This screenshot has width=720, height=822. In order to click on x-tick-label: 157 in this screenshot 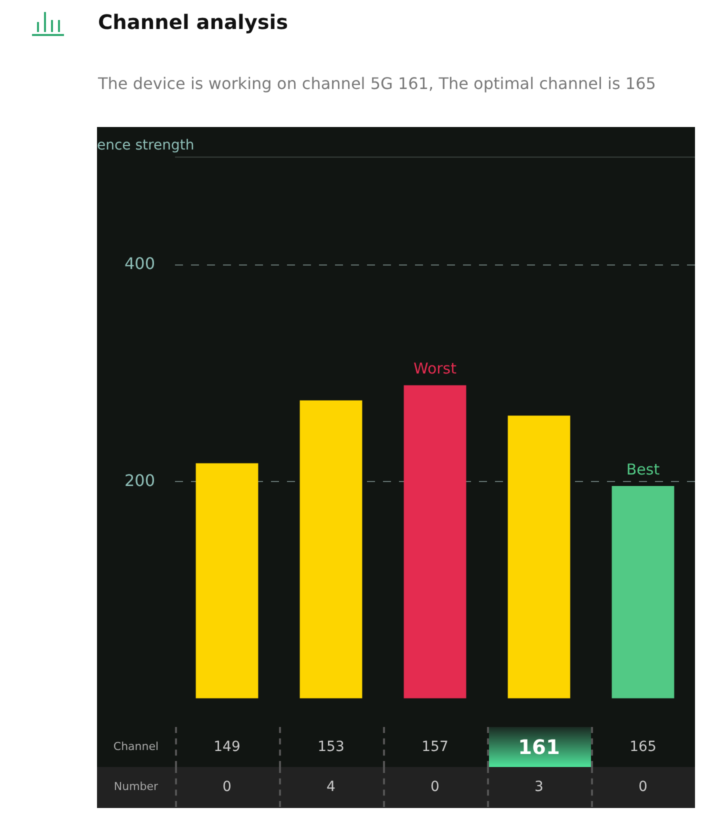, I will do `click(435, 747)`.